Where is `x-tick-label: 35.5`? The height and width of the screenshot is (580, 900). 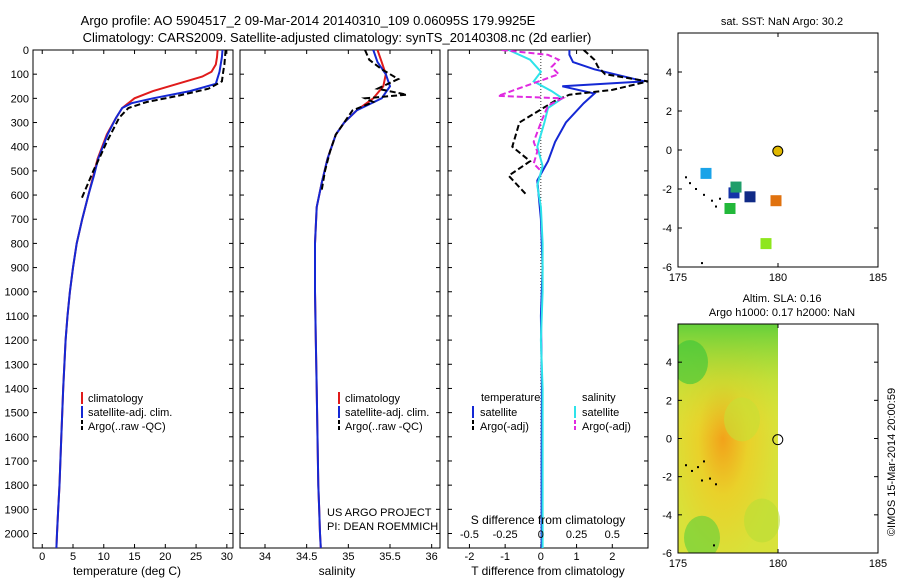
x-tick-label: 35.5 is located at coordinates (389, 557).